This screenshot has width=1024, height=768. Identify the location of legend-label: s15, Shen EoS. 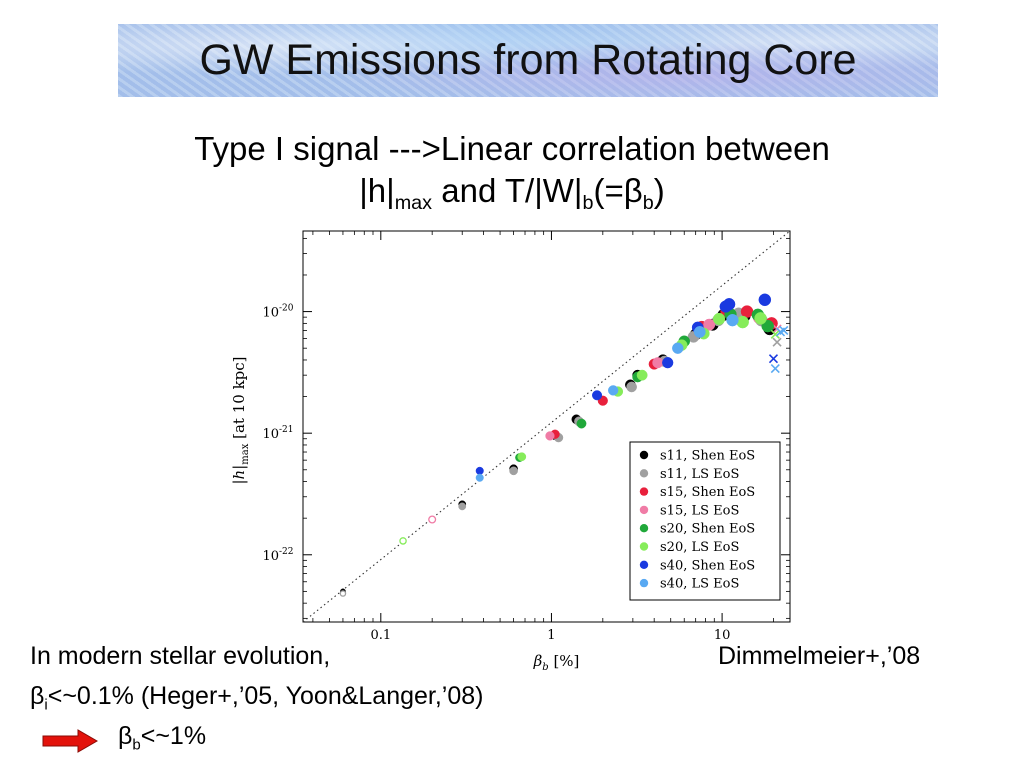
(707, 492).